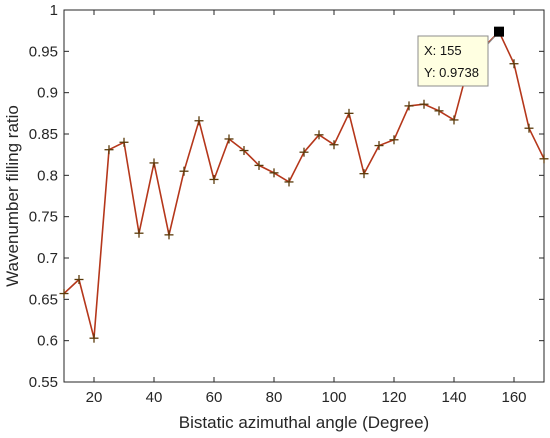 The image size is (550, 438). What do you see at coordinates (214, 397) in the screenshot?
I see `x-tick-label: 60` at bounding box center [214, 397].